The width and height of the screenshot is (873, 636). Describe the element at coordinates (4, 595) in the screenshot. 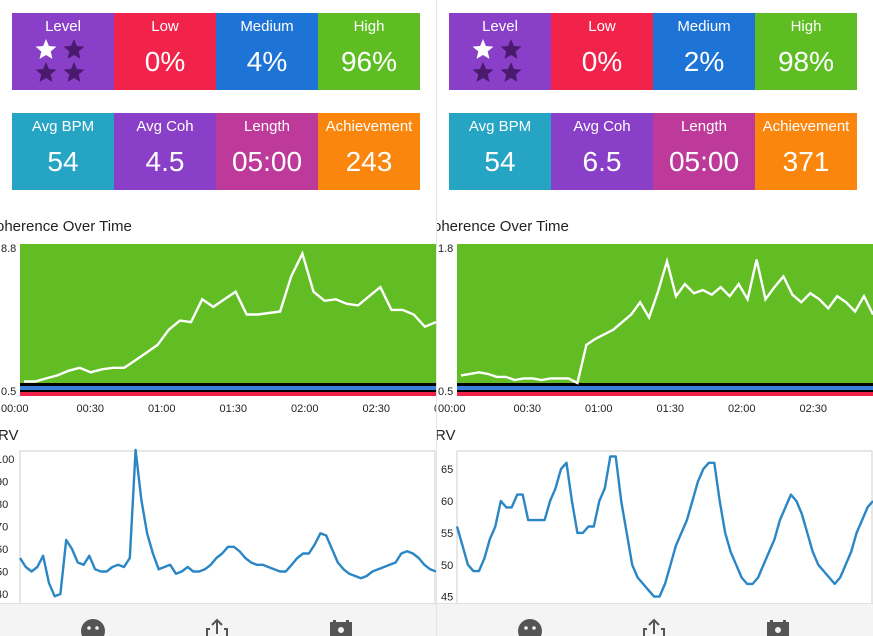

I see `hrv-y-tick-label: 40` at that location.